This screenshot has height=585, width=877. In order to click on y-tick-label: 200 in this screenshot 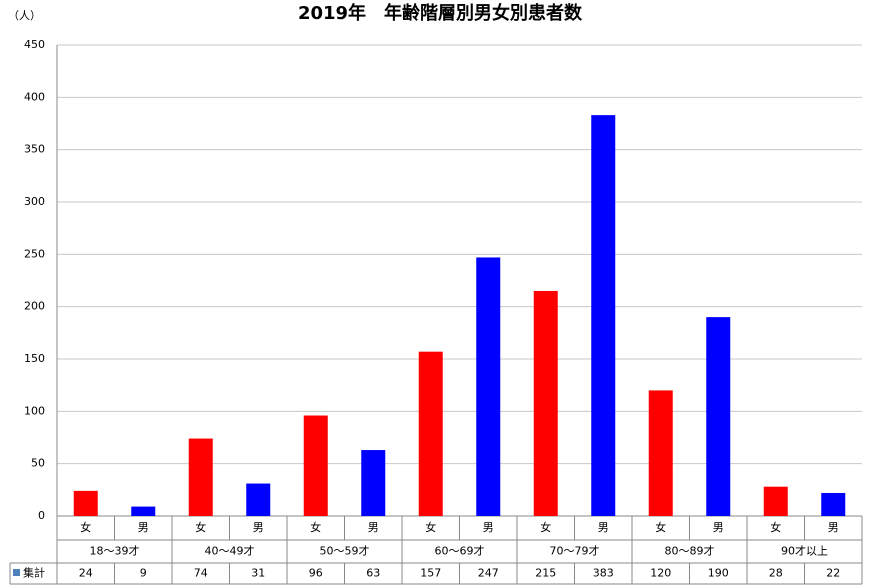, I will do `click(34, 306)`.